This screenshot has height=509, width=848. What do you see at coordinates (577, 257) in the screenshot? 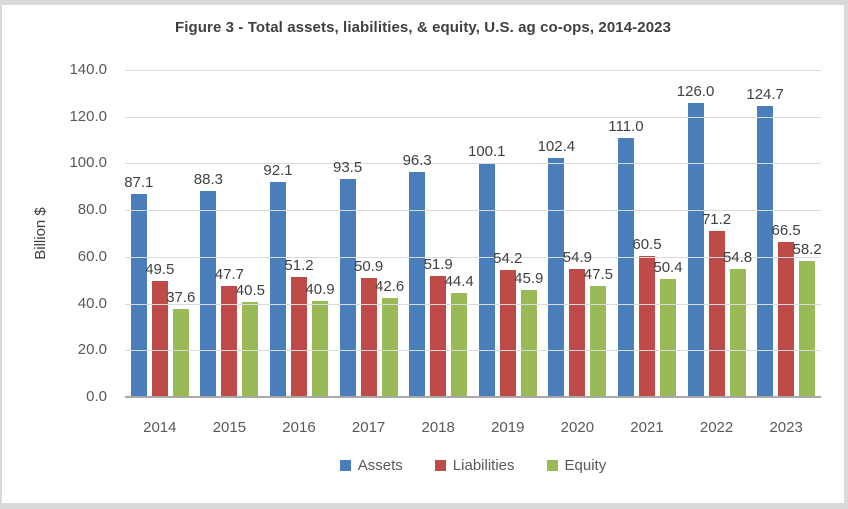
I see `data-label-liabilities-2020: 54.9` at bounding box center [577, 257].